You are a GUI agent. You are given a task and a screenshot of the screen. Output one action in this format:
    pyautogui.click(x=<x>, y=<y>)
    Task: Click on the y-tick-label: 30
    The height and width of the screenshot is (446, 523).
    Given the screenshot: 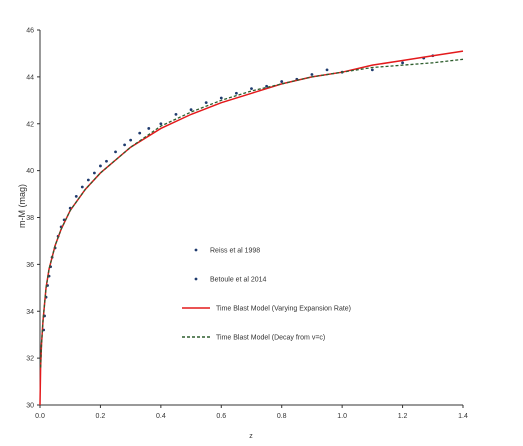 What is the action you would take?
    pyautogui.click(x=30, y=406)
    